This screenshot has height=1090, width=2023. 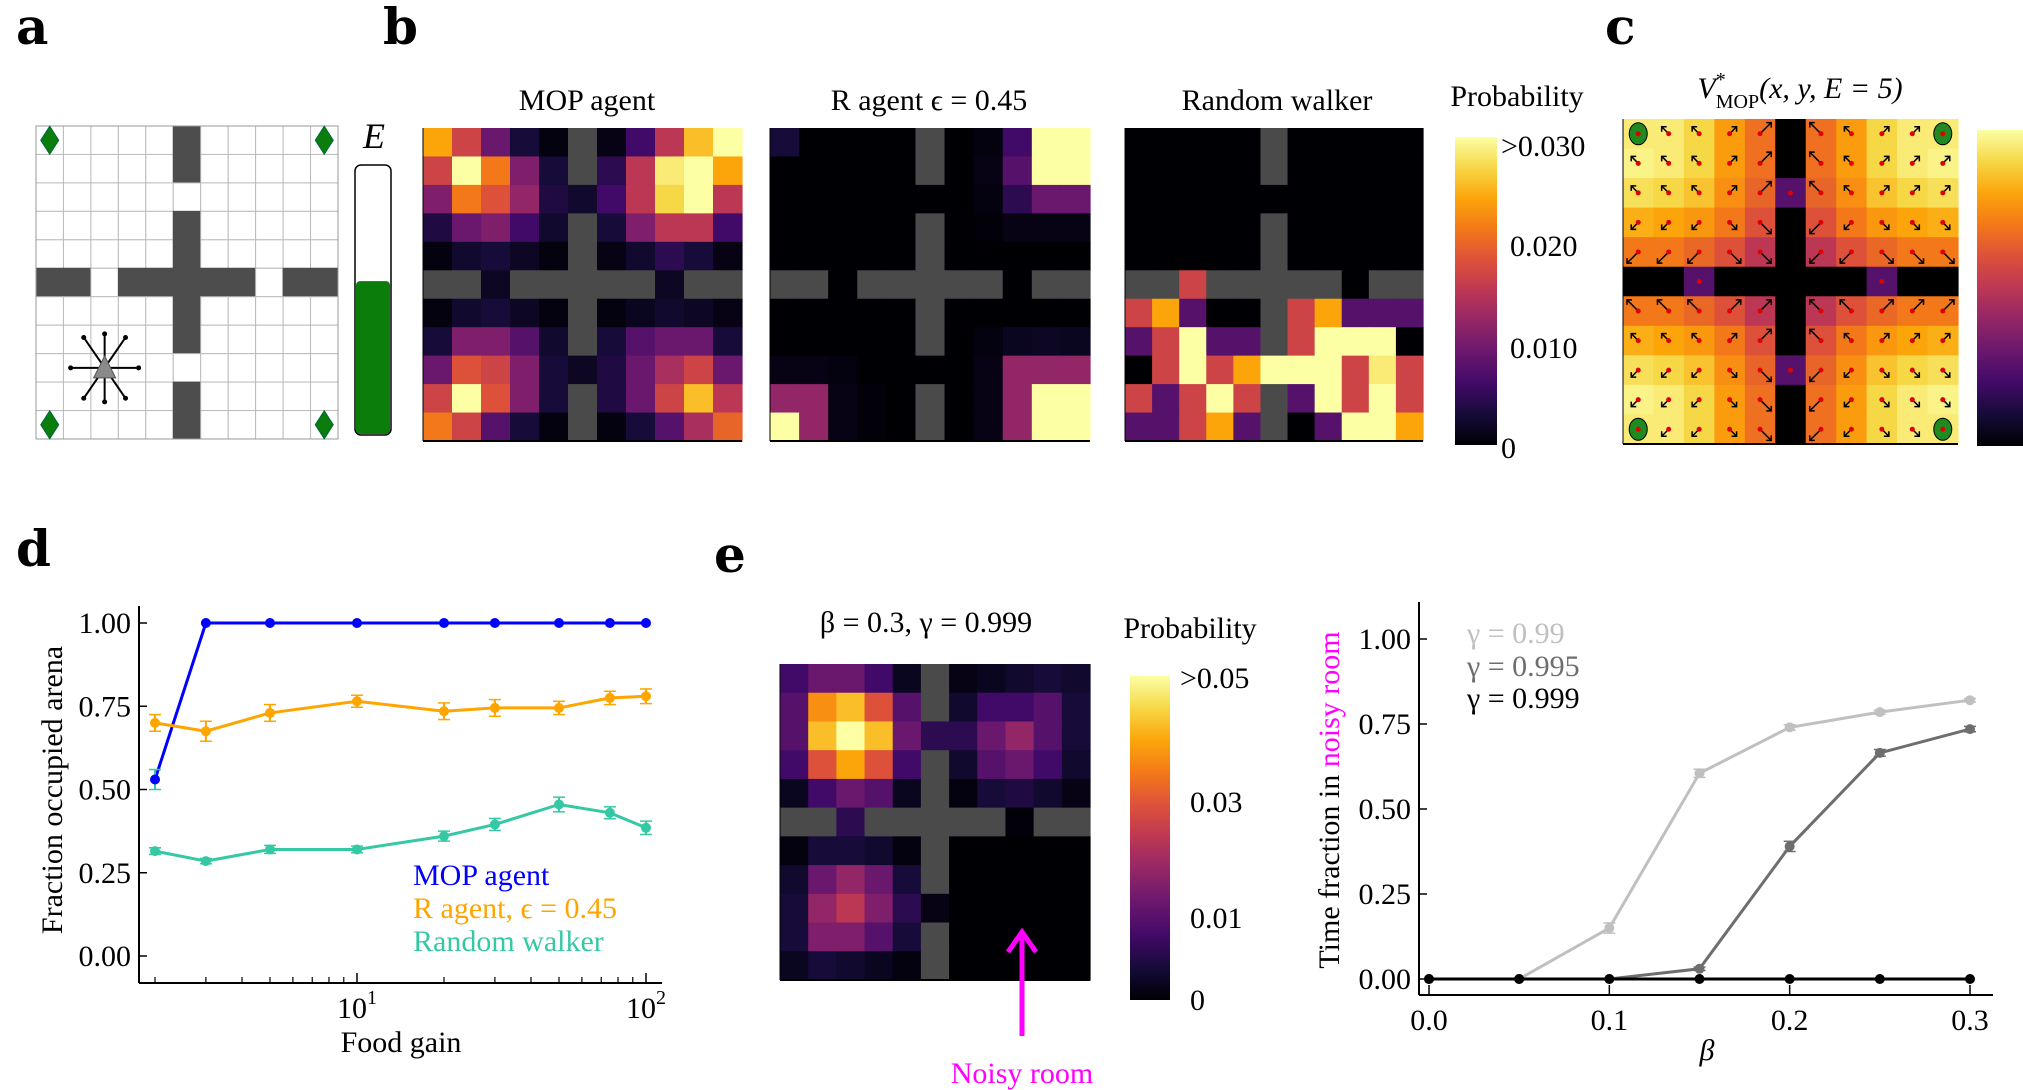 I want to click on x-tick-label: 10¹, so click(x=357, y=1006).